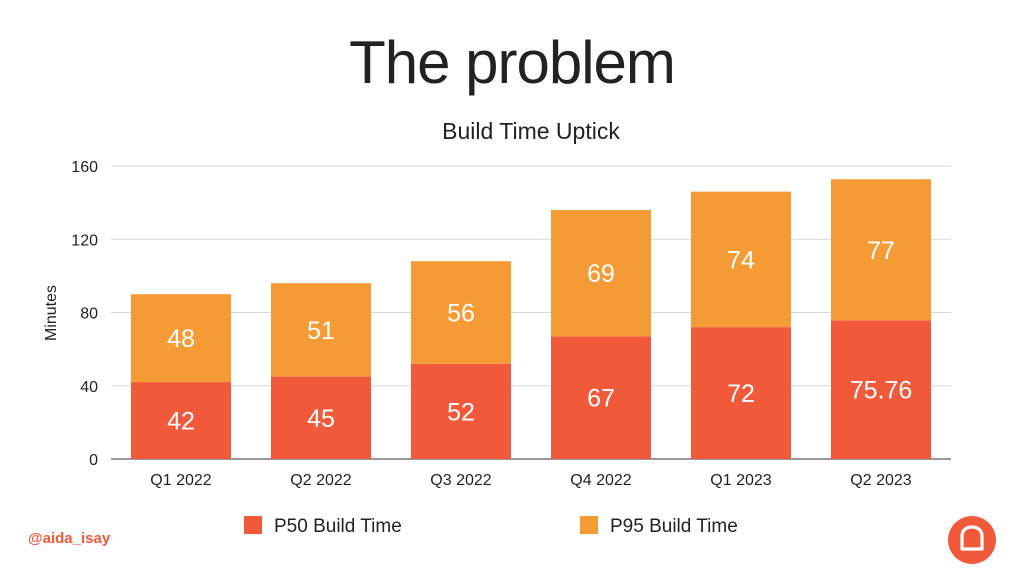 The width and height of the screenshot is (1024, 576). I want to click on x-tick-label: Q1 2022, so click(180, 480).